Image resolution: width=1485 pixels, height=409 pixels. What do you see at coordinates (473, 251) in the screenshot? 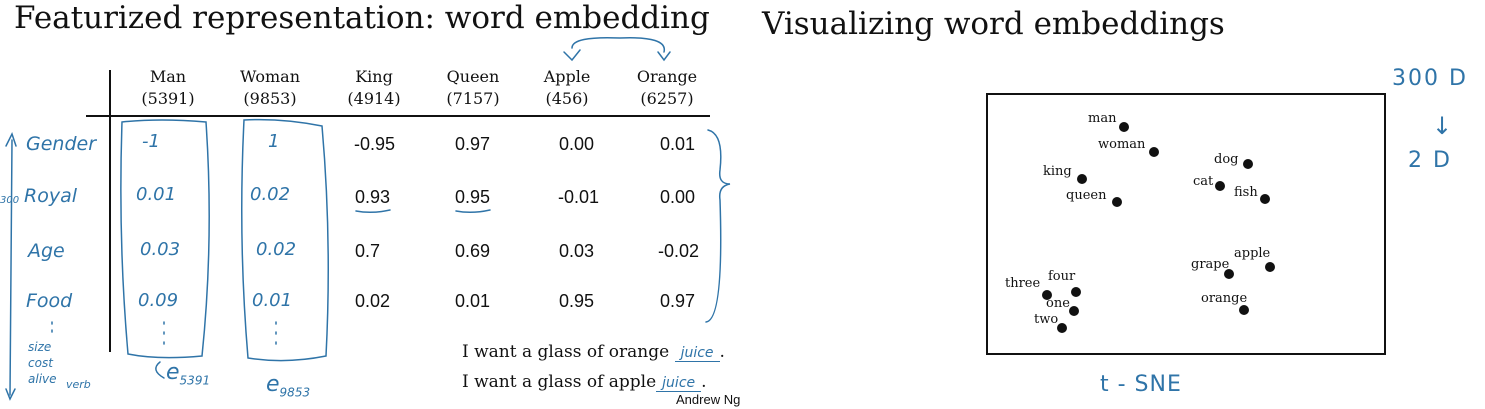
I see `cell-queen-age: 0.69` at bounding box center [473, 251].